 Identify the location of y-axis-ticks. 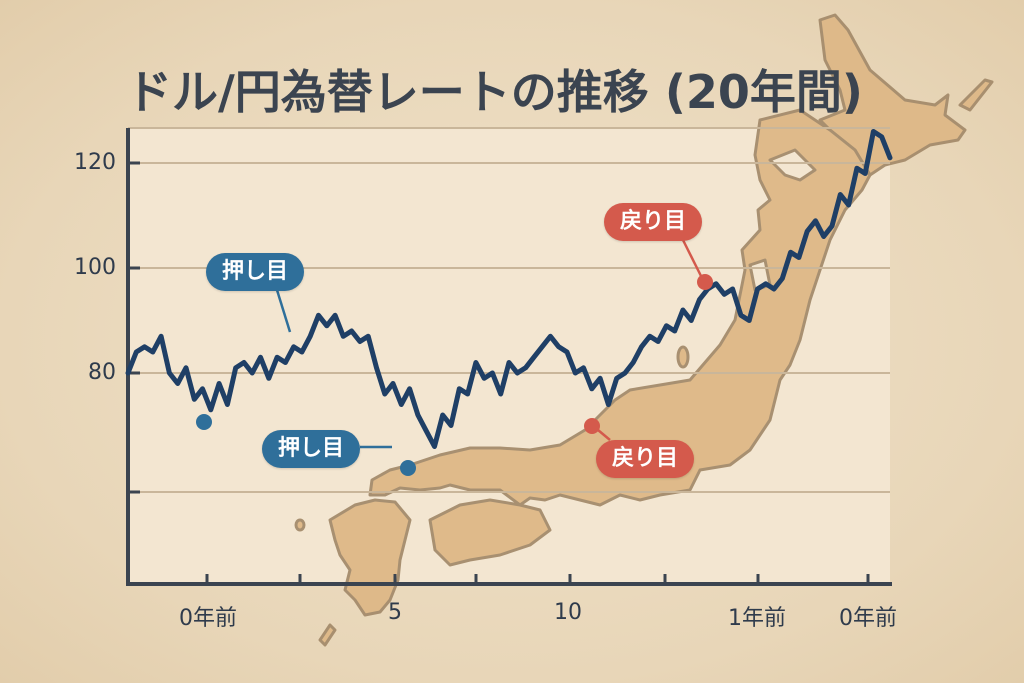
(134, 327).